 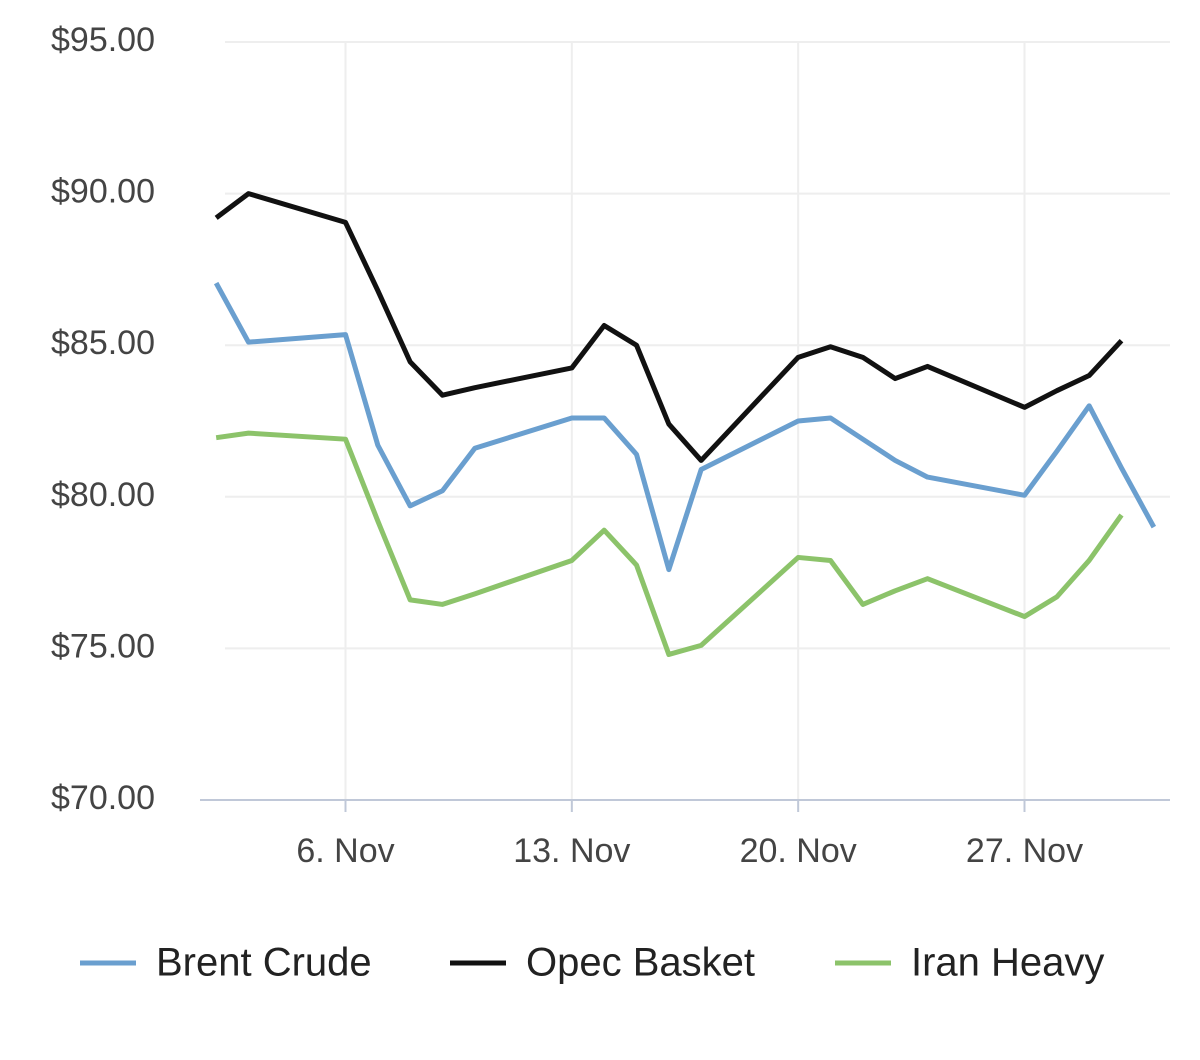 What do you see at coordinates (103, 495) in the screenshot?
I see `y-tick-label: $80.00` at bounding box center [103, 495].